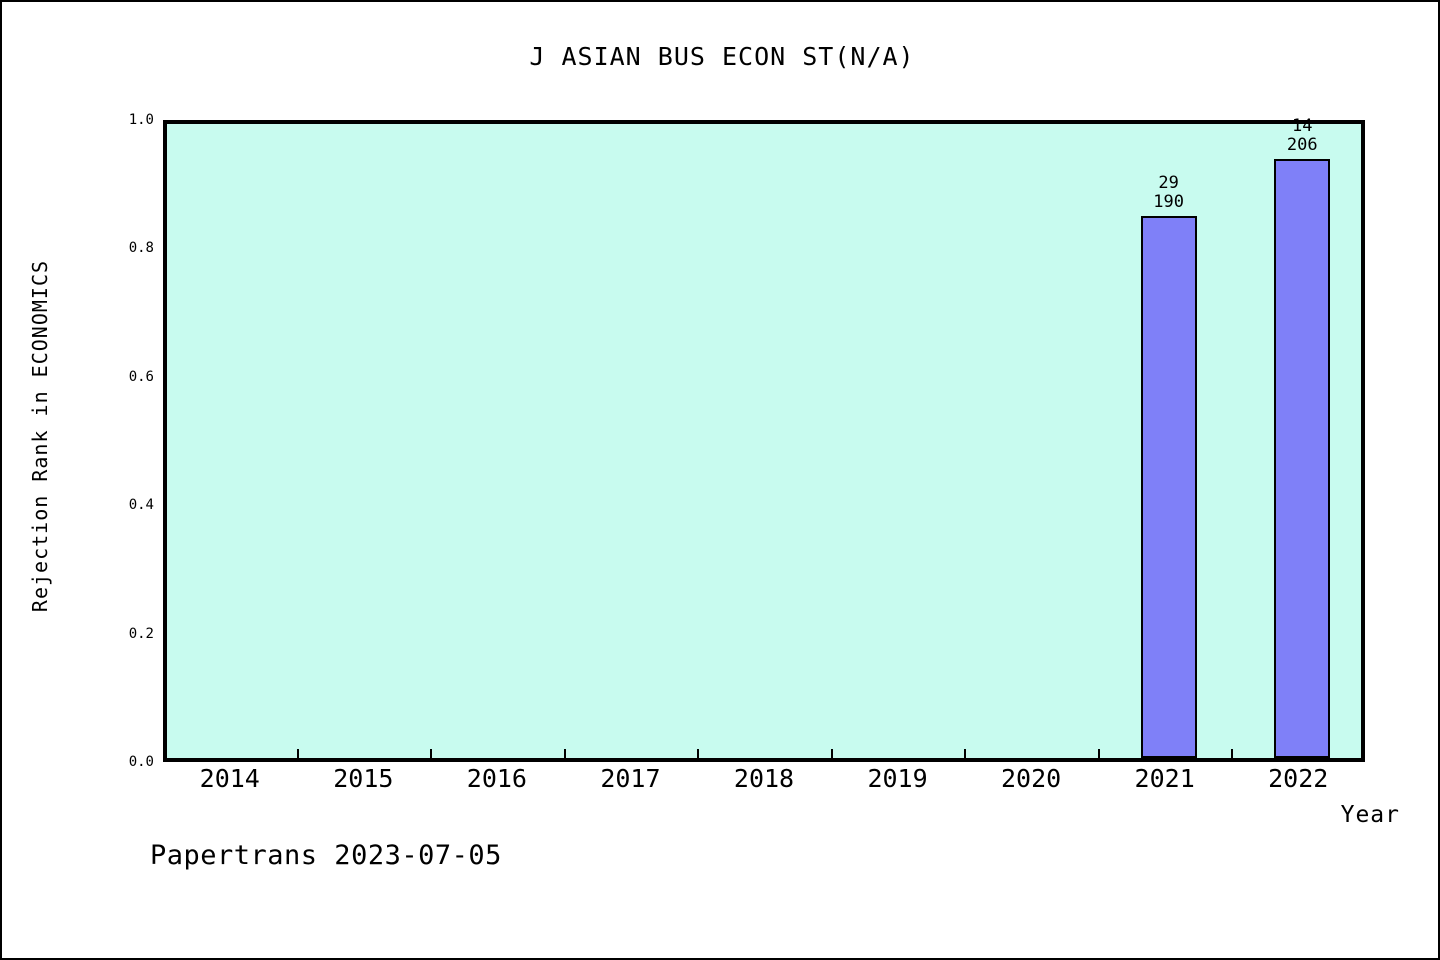  I want to click on bar-2022, so click(1302, 458).